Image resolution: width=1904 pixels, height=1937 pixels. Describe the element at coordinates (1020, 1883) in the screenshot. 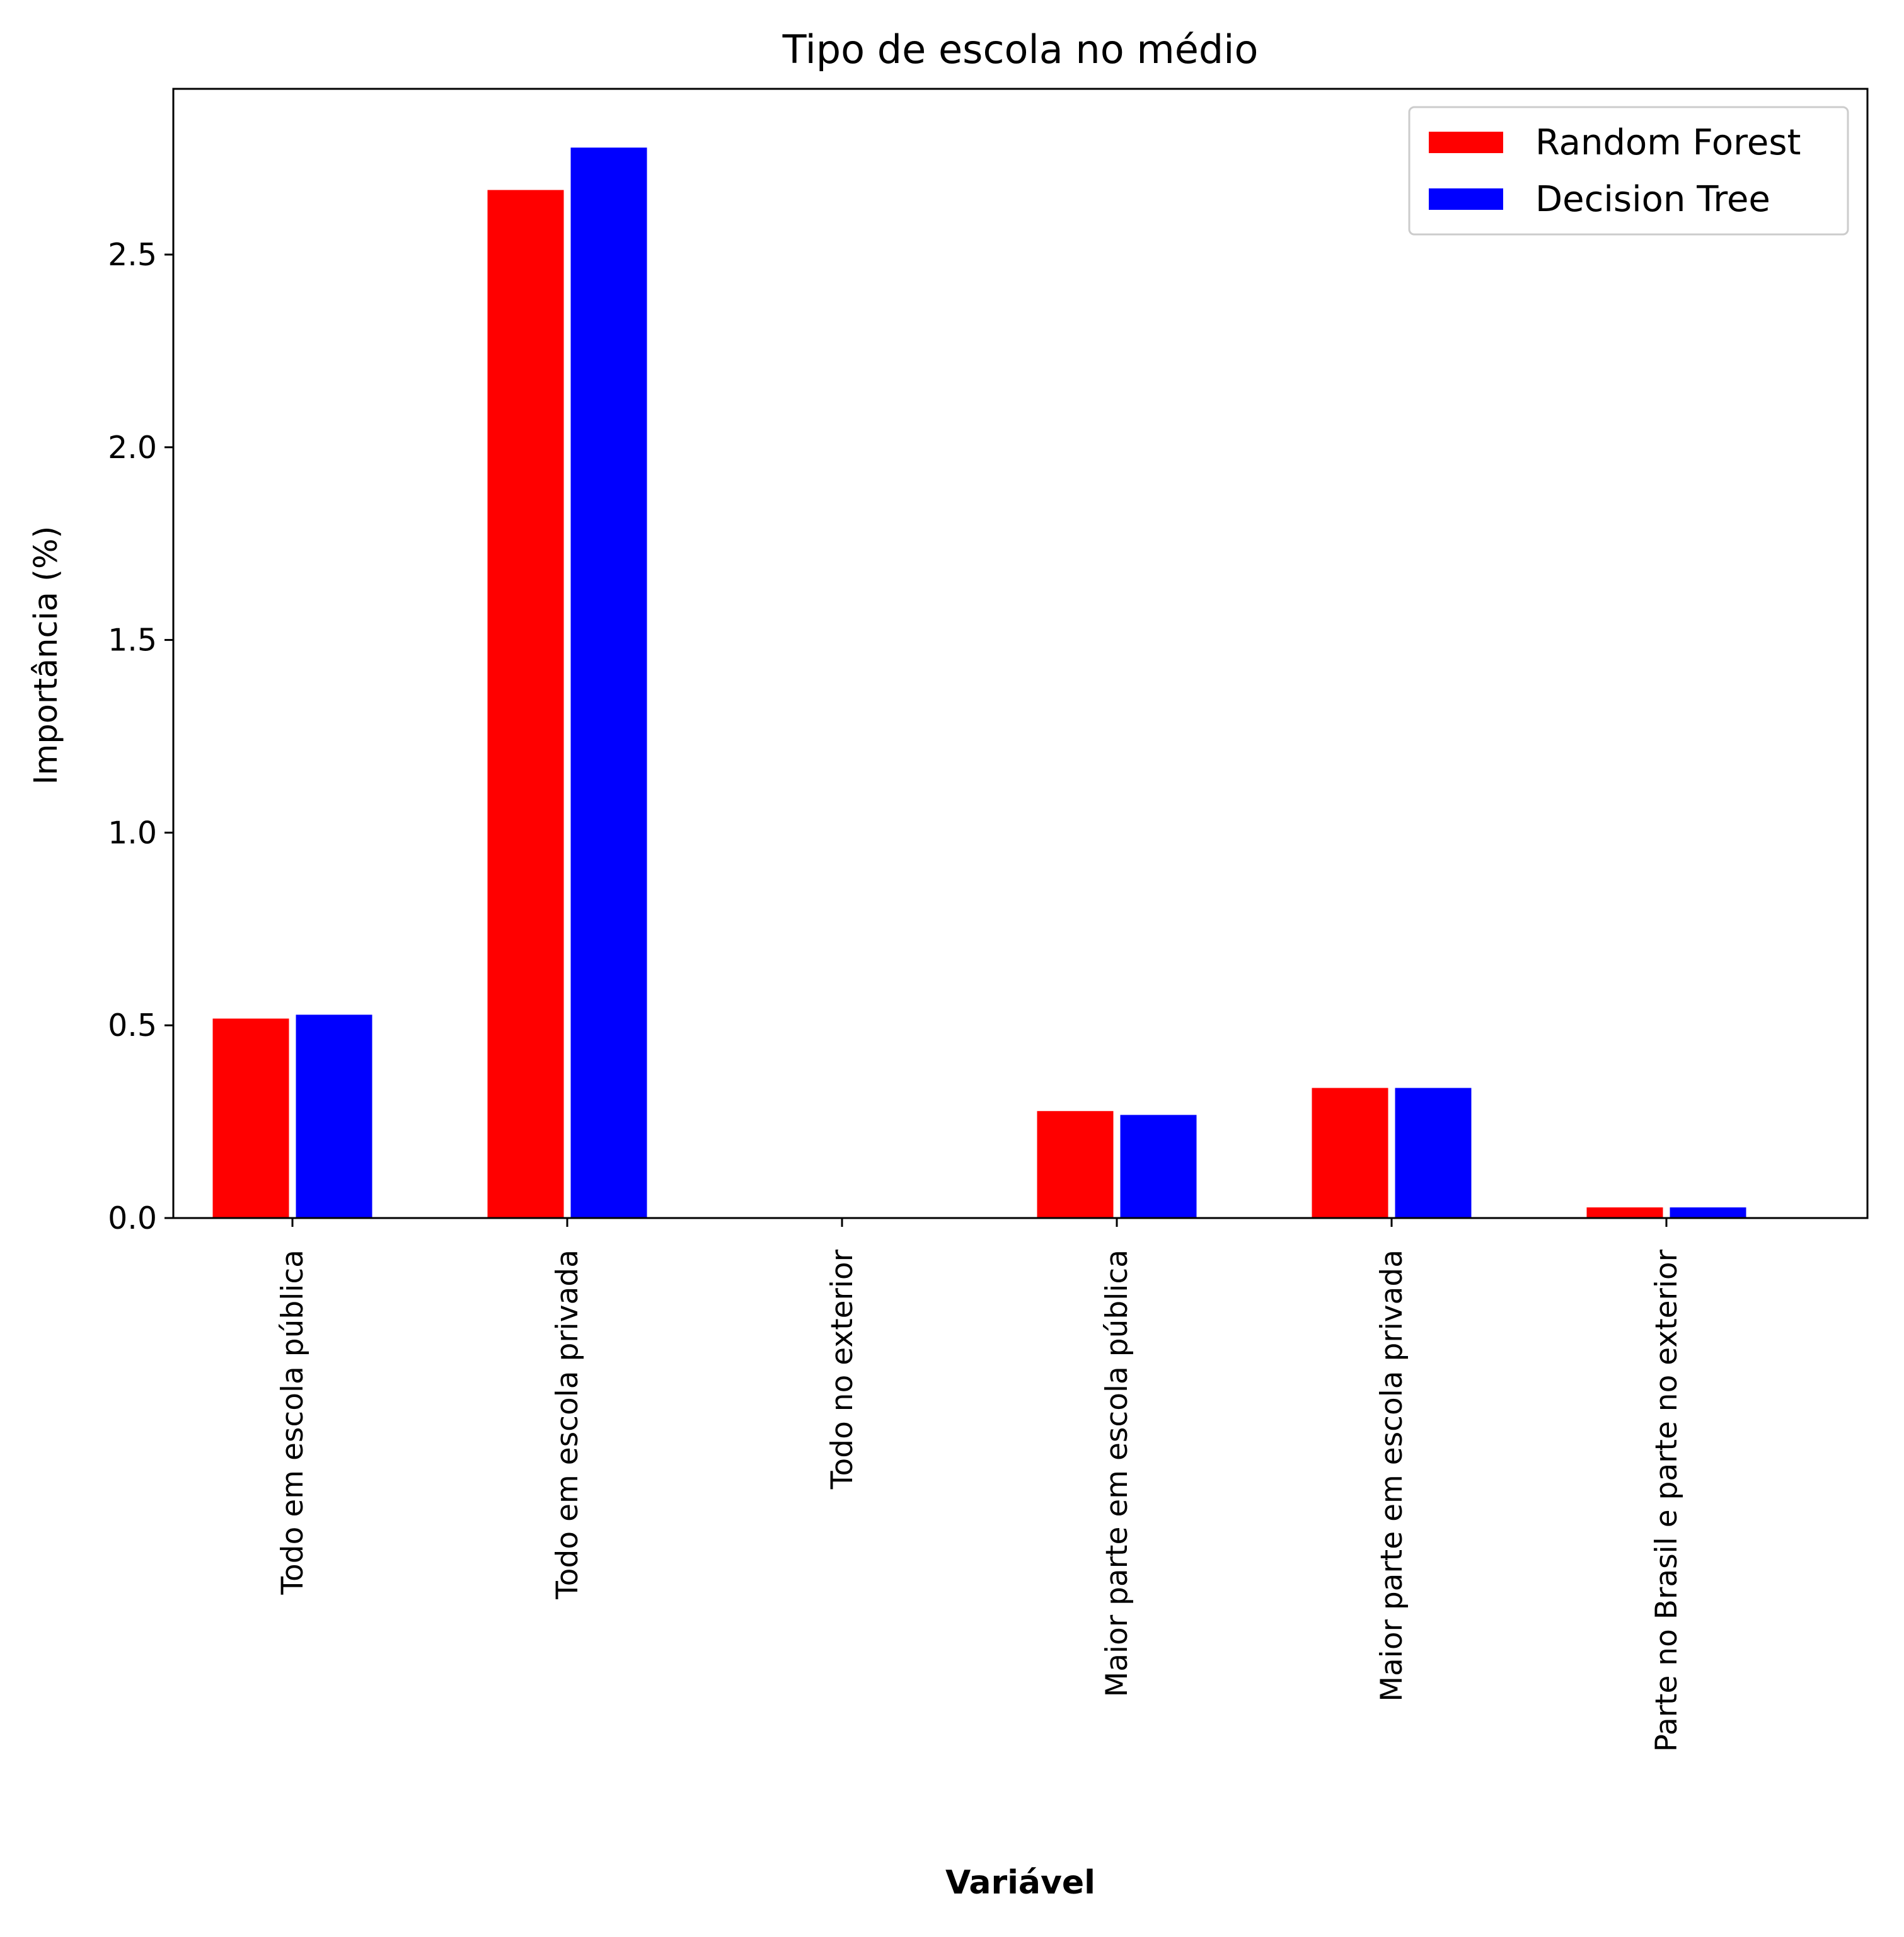

I see `x-axis-label: Variável` at that location.